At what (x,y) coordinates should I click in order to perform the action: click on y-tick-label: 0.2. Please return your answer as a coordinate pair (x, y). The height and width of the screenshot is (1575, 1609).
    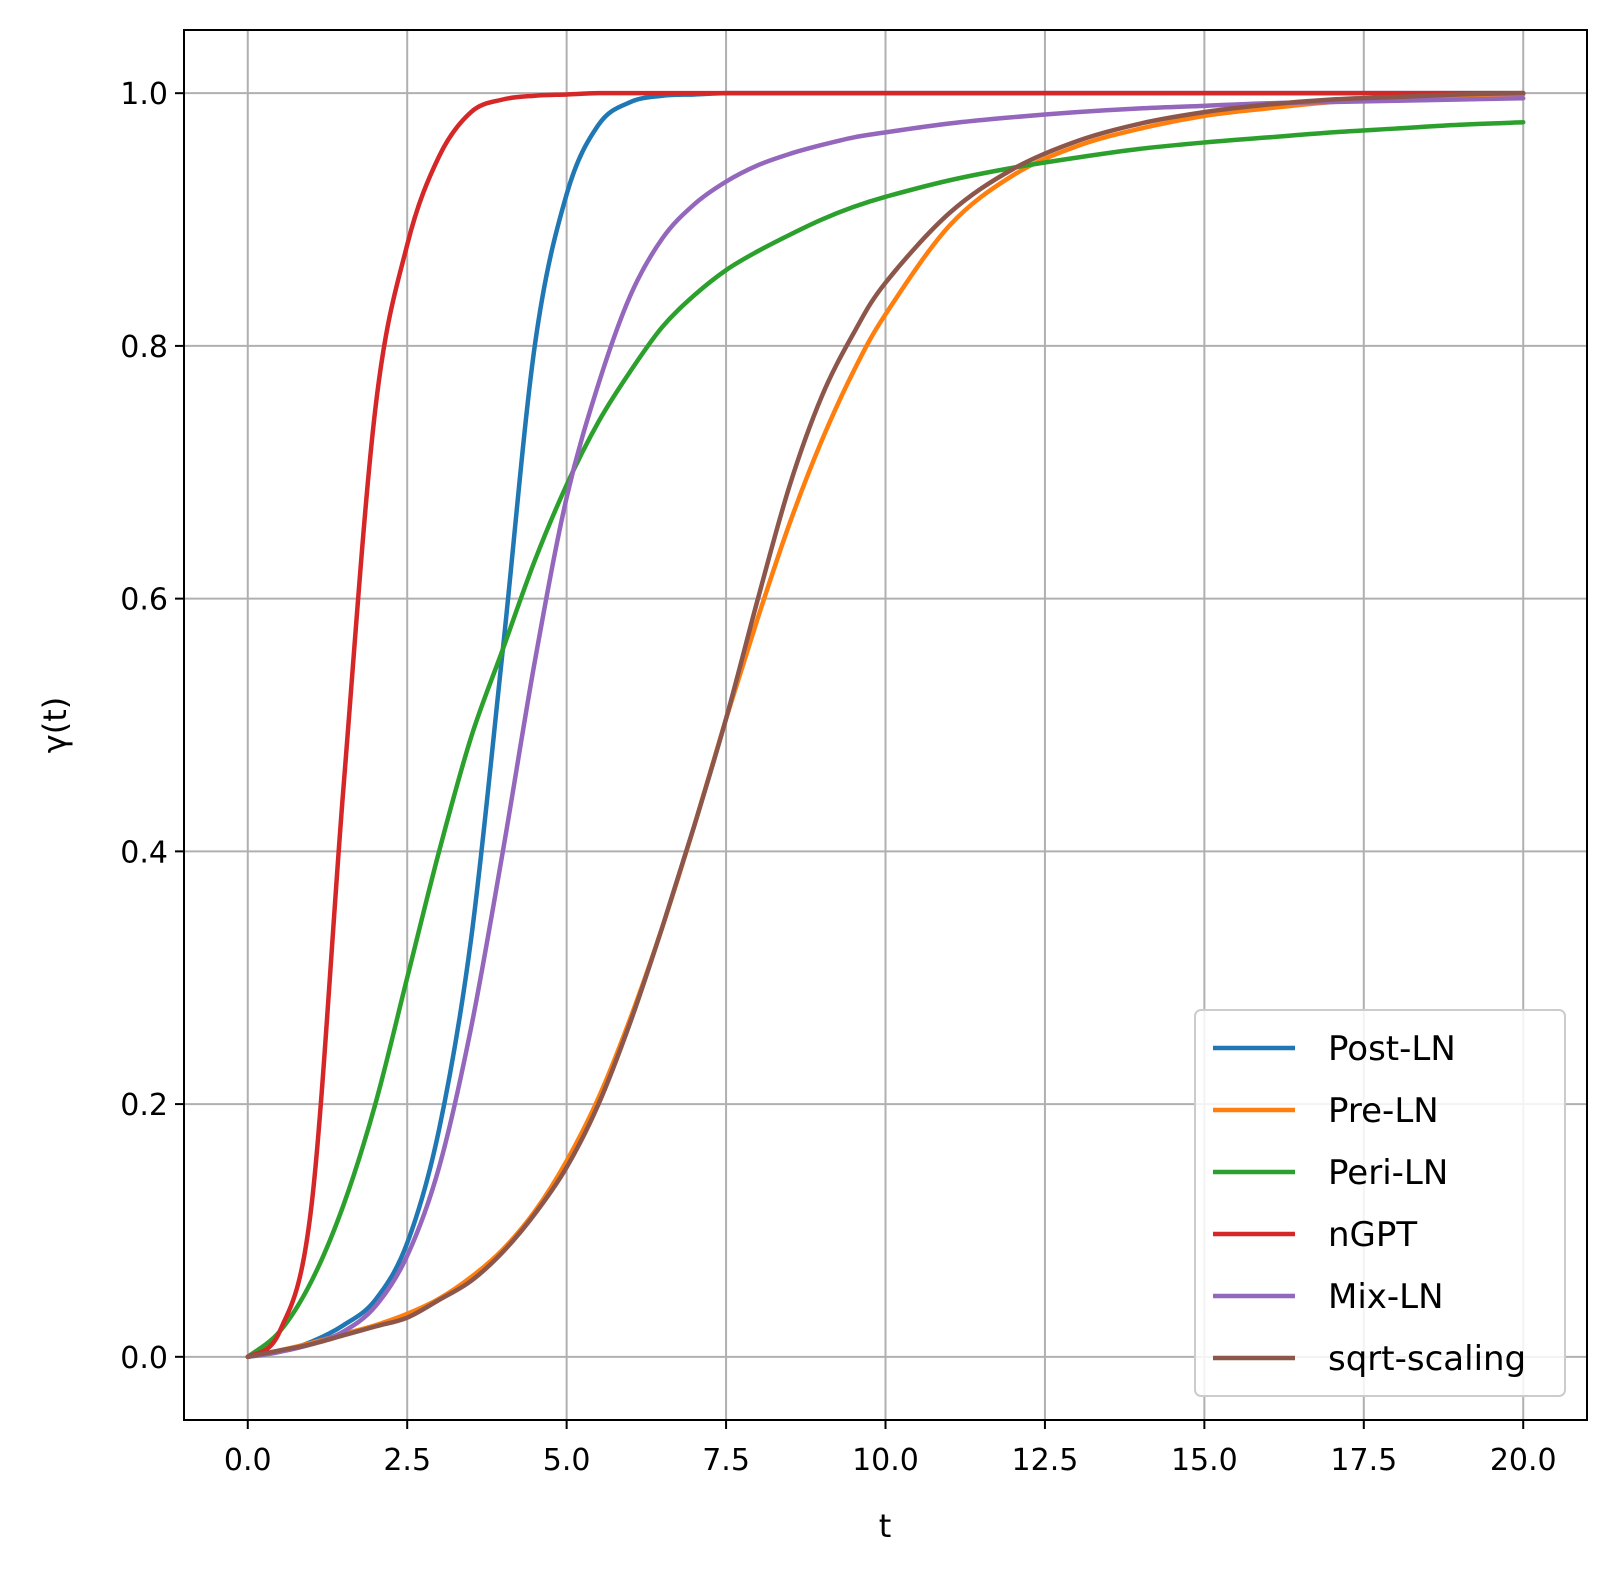
    Looking at the image, I should click on (144, 1105).